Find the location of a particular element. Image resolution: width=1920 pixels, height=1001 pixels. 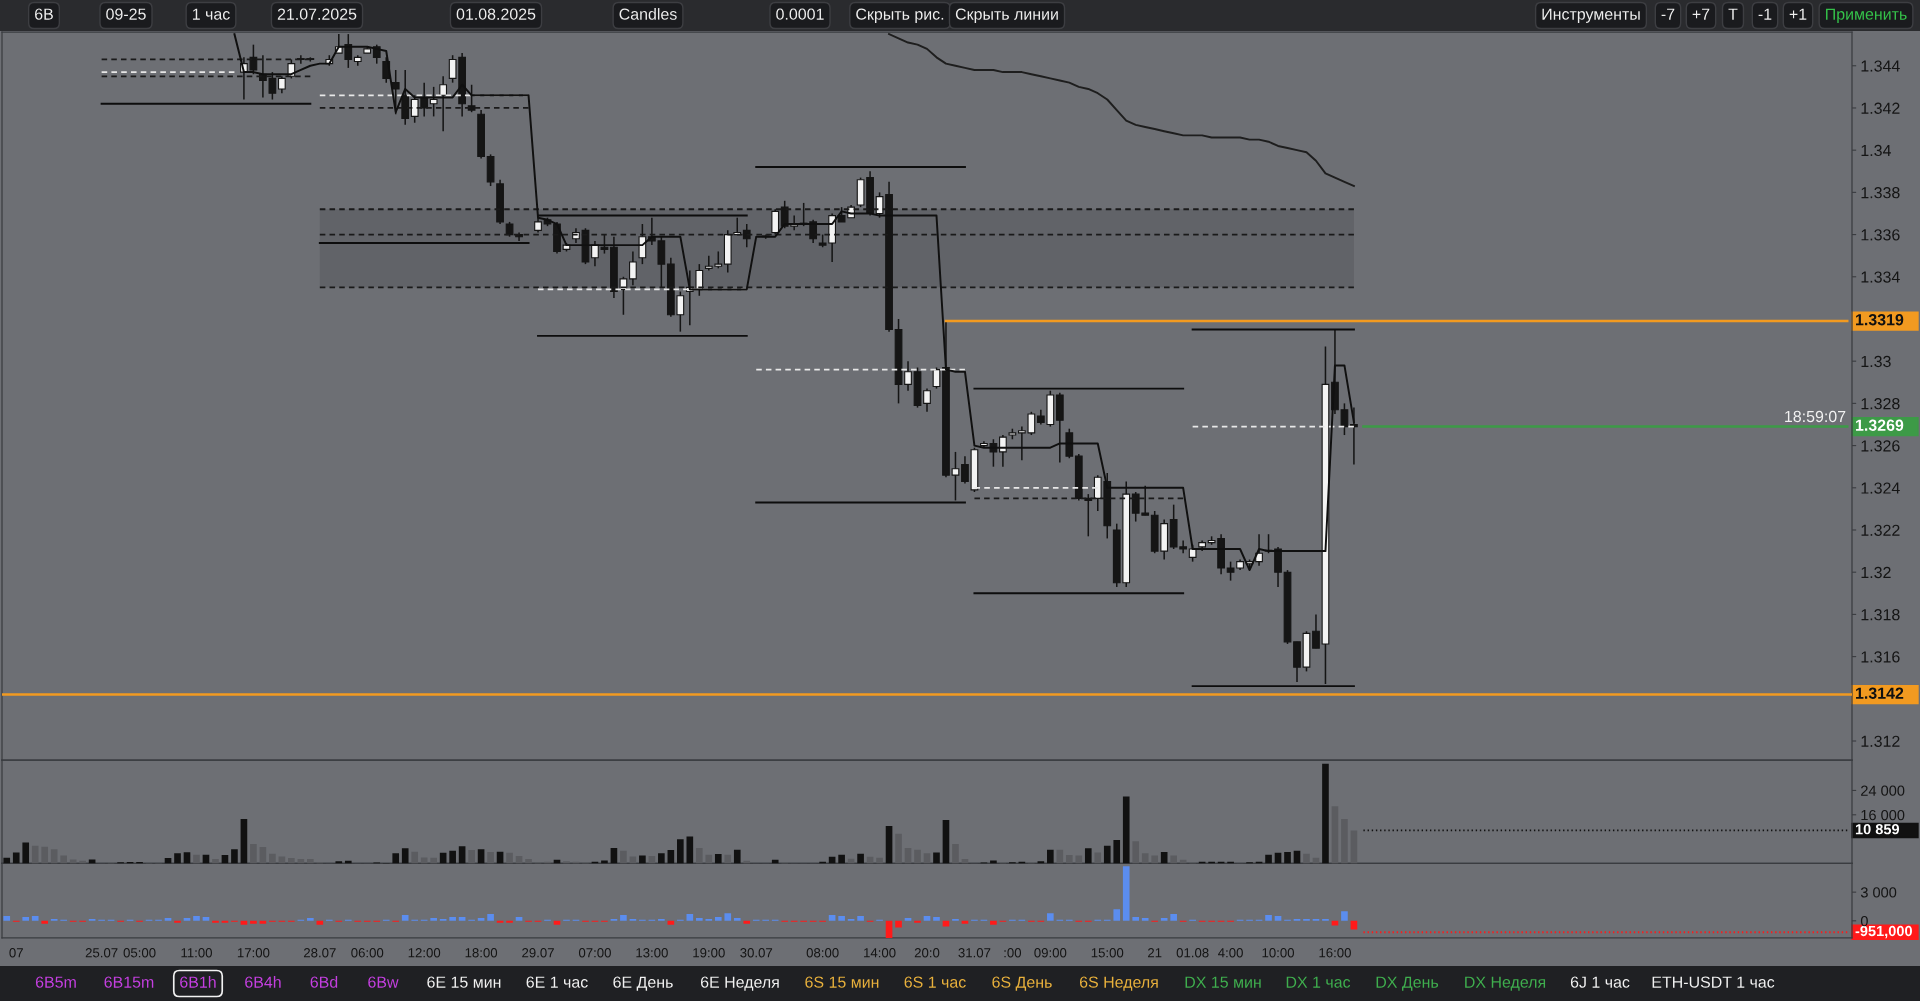

text: ETH-USDT 1 час is located at coordinates (1713, 982).